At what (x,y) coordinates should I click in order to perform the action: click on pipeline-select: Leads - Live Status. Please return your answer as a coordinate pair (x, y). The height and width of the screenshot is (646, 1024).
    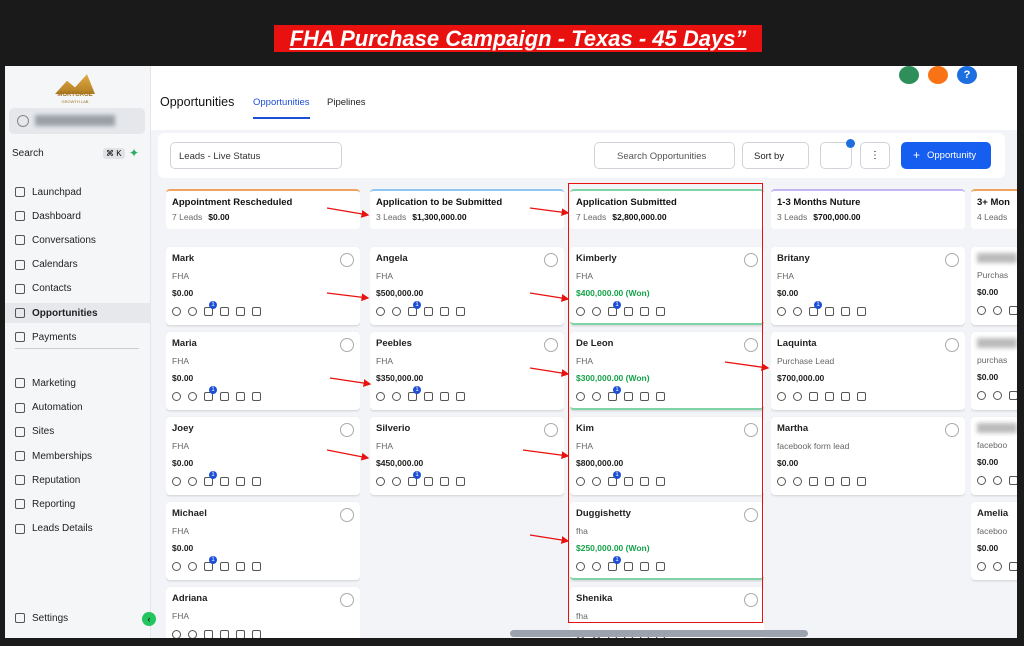
    Looking at the image, I should click on (256, 155).